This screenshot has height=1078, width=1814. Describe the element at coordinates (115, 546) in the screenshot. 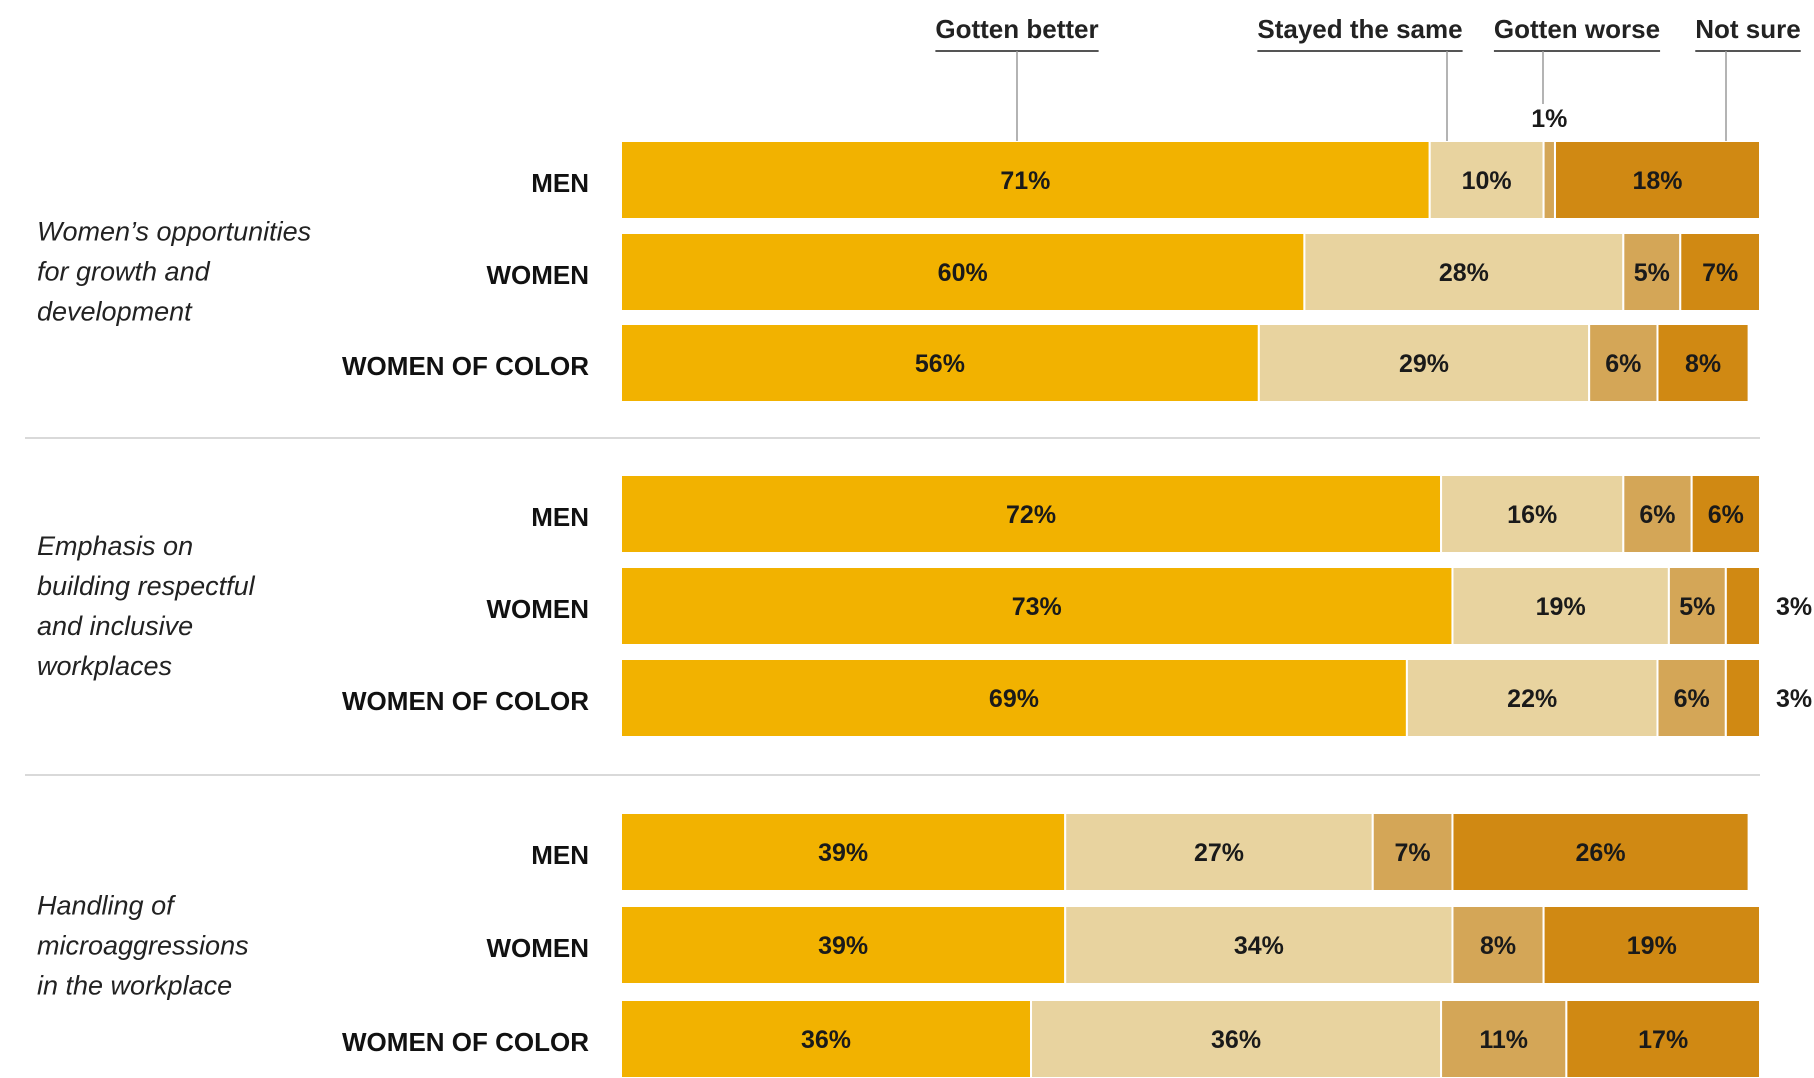

I see `section-label: Emphasis on` at that location.